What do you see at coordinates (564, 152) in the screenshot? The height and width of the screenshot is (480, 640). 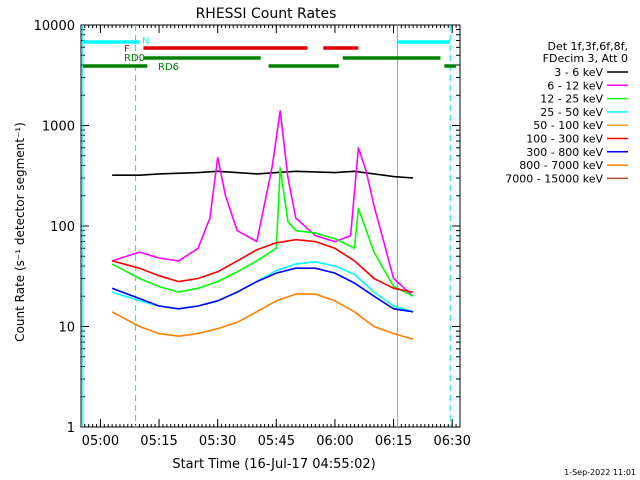 I see `legend-entry-label: 300 - 800 keV` at bounding box center [564, 152].